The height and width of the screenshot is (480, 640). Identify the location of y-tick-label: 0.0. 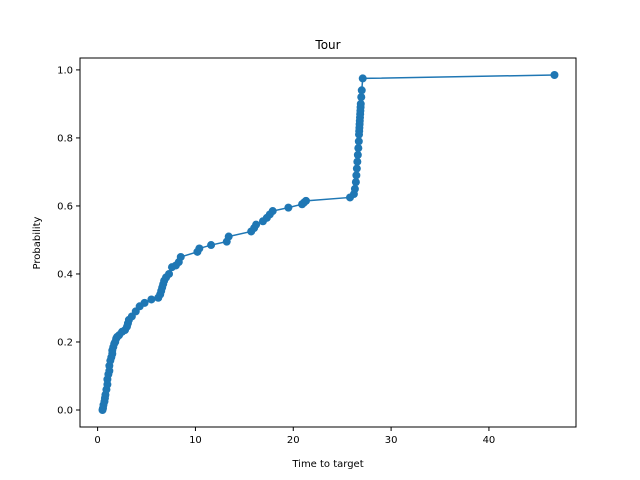
(65, 410).